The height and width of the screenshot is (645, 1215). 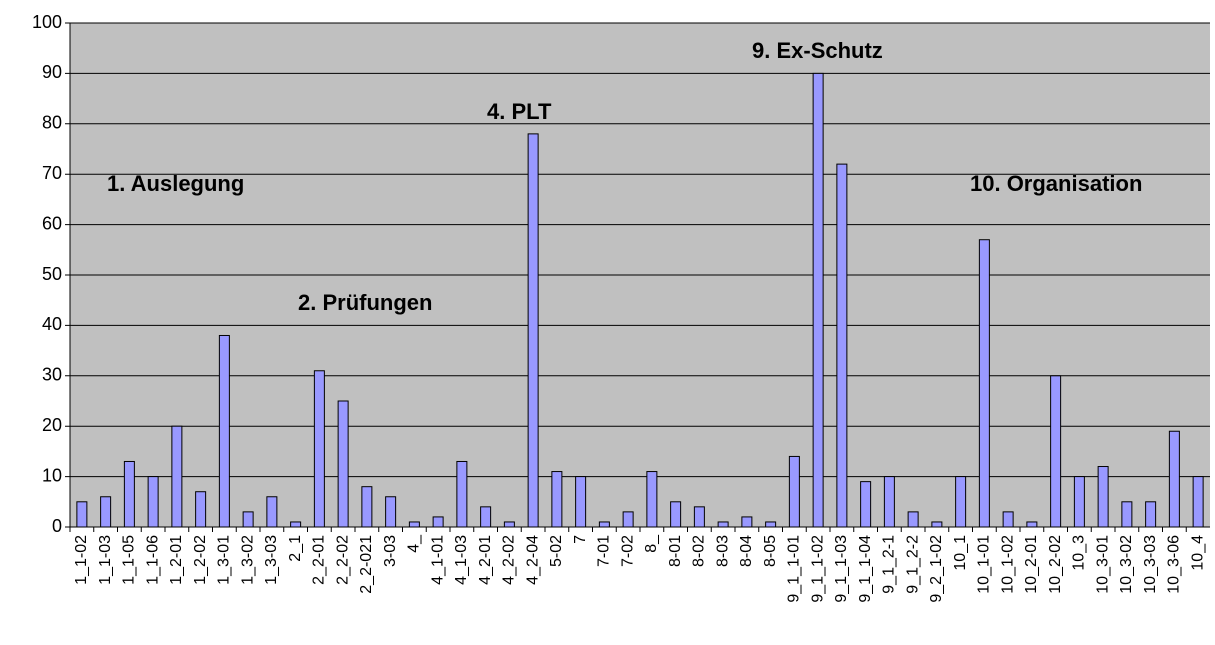 What do you see at coordinates (52, 223) in the screenshot?
I see `y-tick-label: 60` at bounding box center [52, 223].